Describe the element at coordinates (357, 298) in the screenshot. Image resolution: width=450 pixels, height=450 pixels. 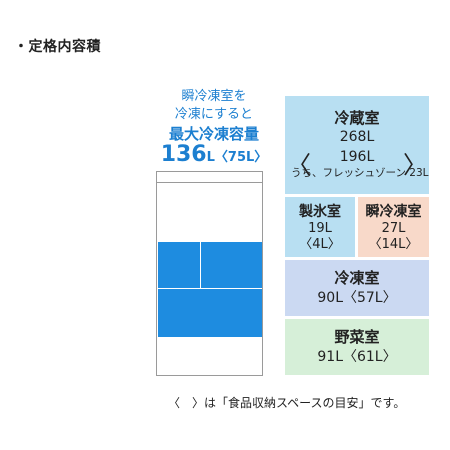
I see `compartment-volume: 90L〈57L〉` at that location.